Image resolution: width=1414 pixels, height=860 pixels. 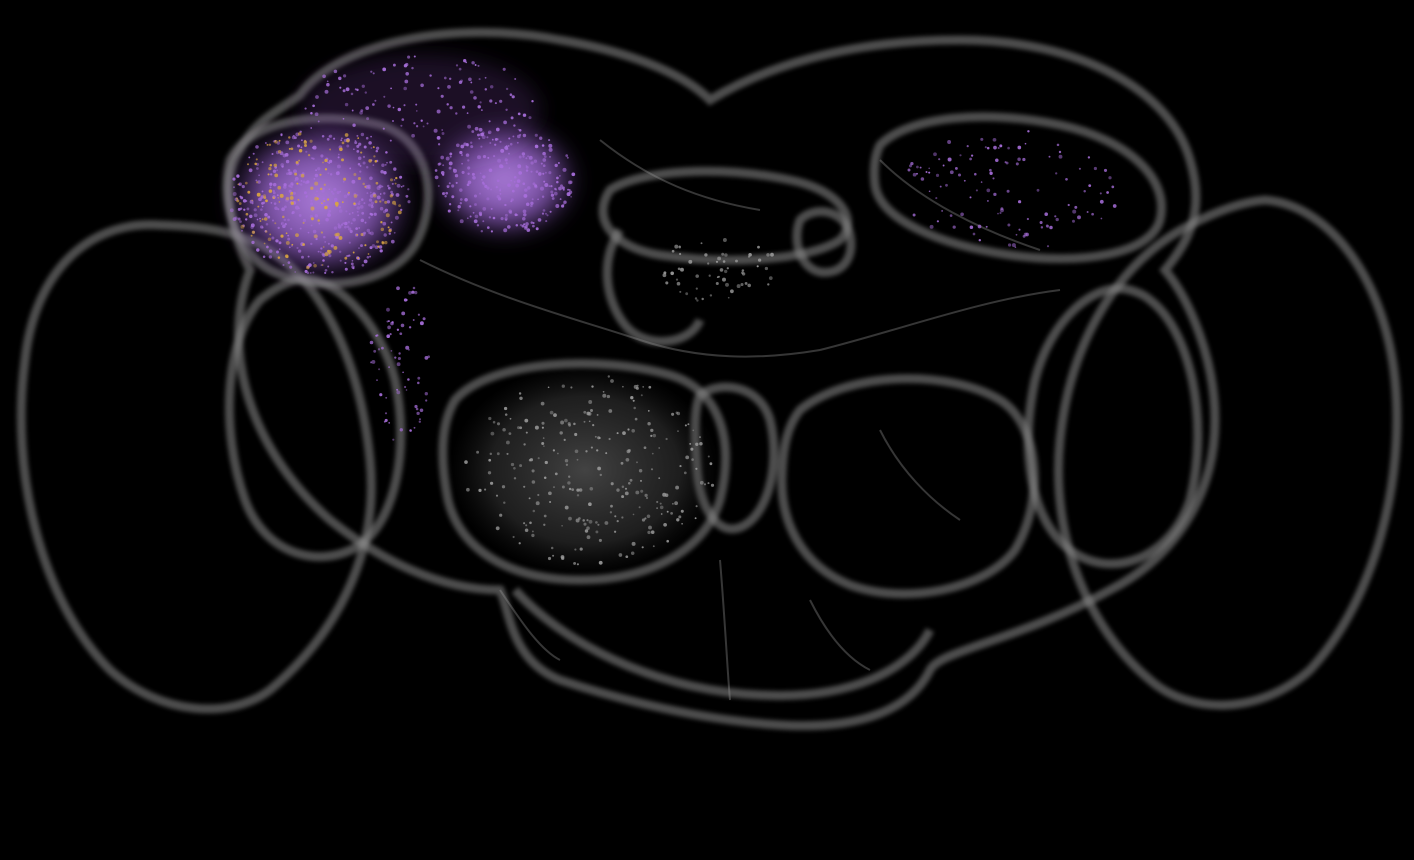 I want to click on purple-haze, so click(x=420, y=110).